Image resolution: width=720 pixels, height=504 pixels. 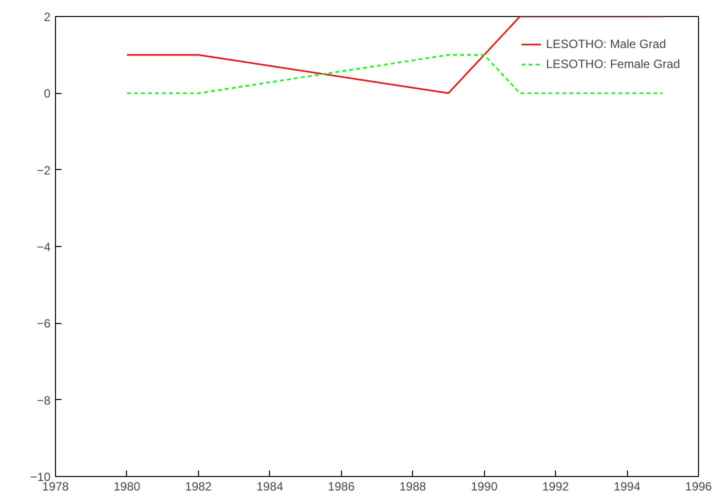 What do you see at coordinates (484, 487) in the screenshot?
I see `x-tick-label: 1990` at bounding box center [484, 487].